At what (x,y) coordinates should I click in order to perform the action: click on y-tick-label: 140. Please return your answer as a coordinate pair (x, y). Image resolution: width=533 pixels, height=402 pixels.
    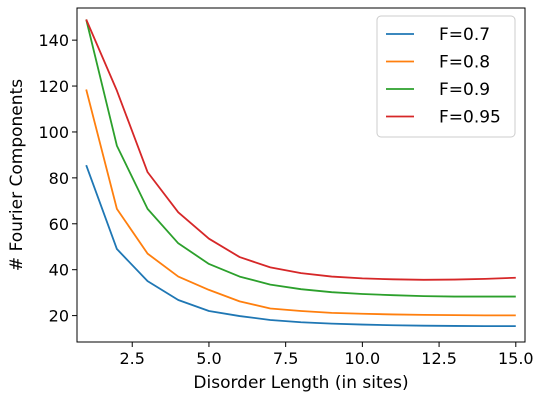
    Looking at the image, I should click on (53, 40).